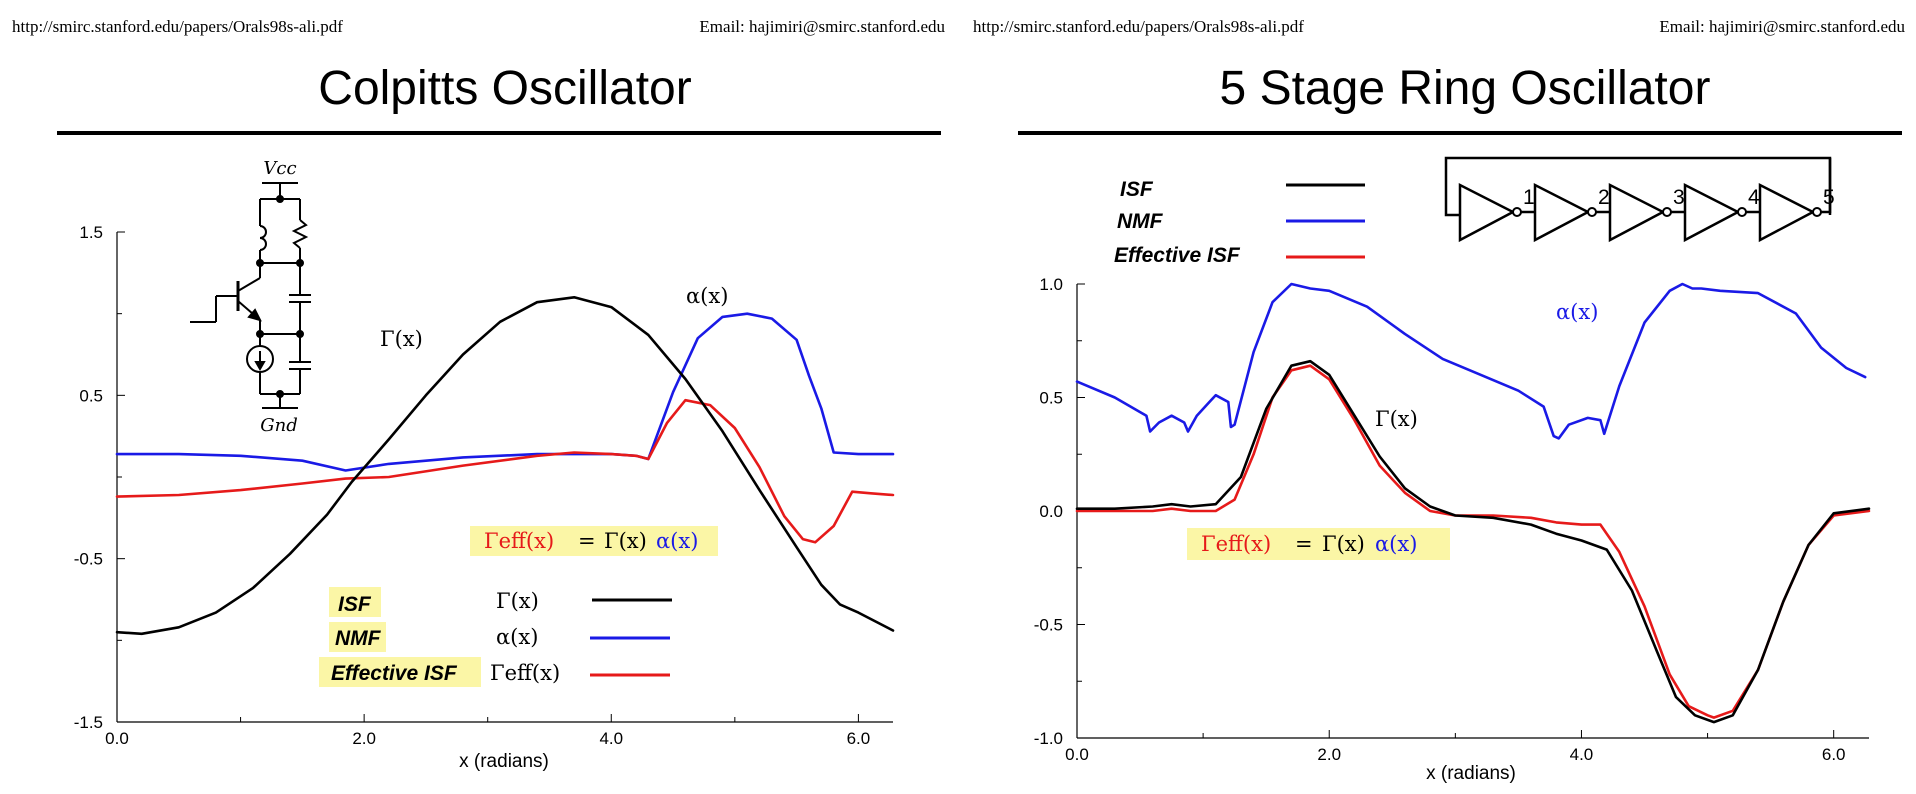 Image resolution: width=1916 pixels, height=794 pixels. Describe the element at coordinates (280, 199) in the screenshot. I see `node-dot` at that location.